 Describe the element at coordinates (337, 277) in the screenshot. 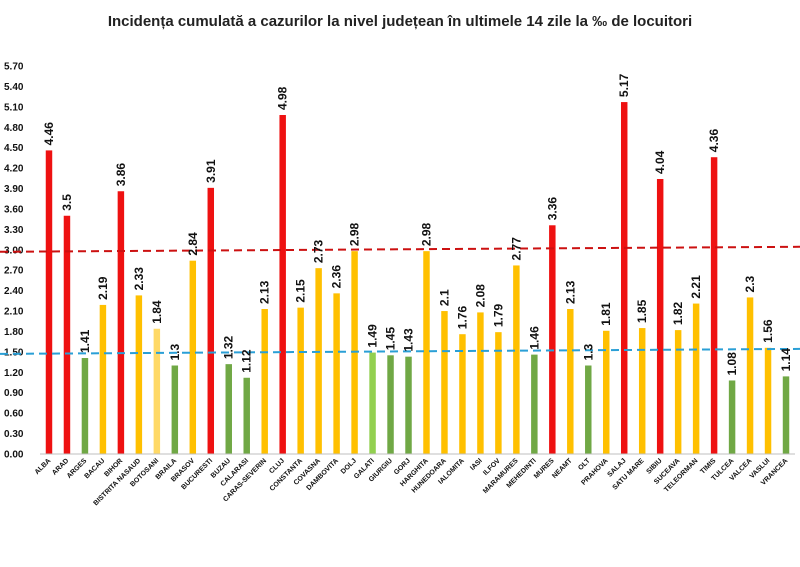

I see `bar-value-label: 2.36` at that location.